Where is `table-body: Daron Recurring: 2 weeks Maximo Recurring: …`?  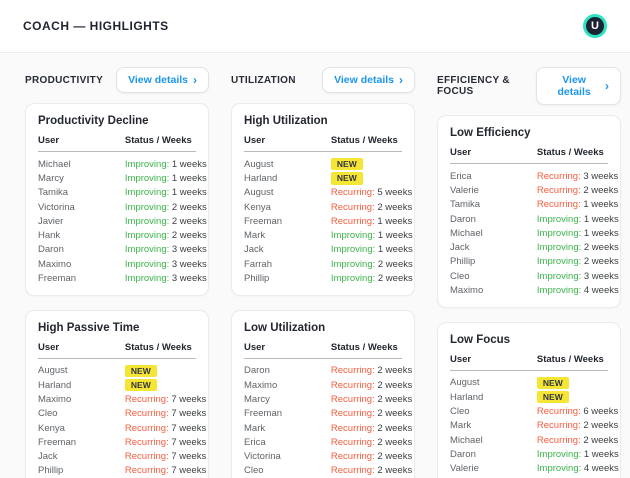 table-body: Daron Recurring: 2 weeks Maximo Recurring: … is located at coordinates (328, 418).